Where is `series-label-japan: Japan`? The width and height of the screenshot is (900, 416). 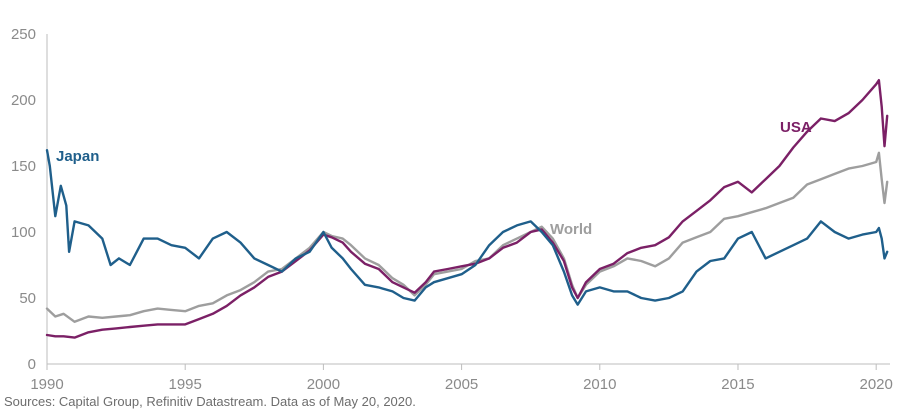 series-label-japan: Japan is located at coordinates (77, 156).